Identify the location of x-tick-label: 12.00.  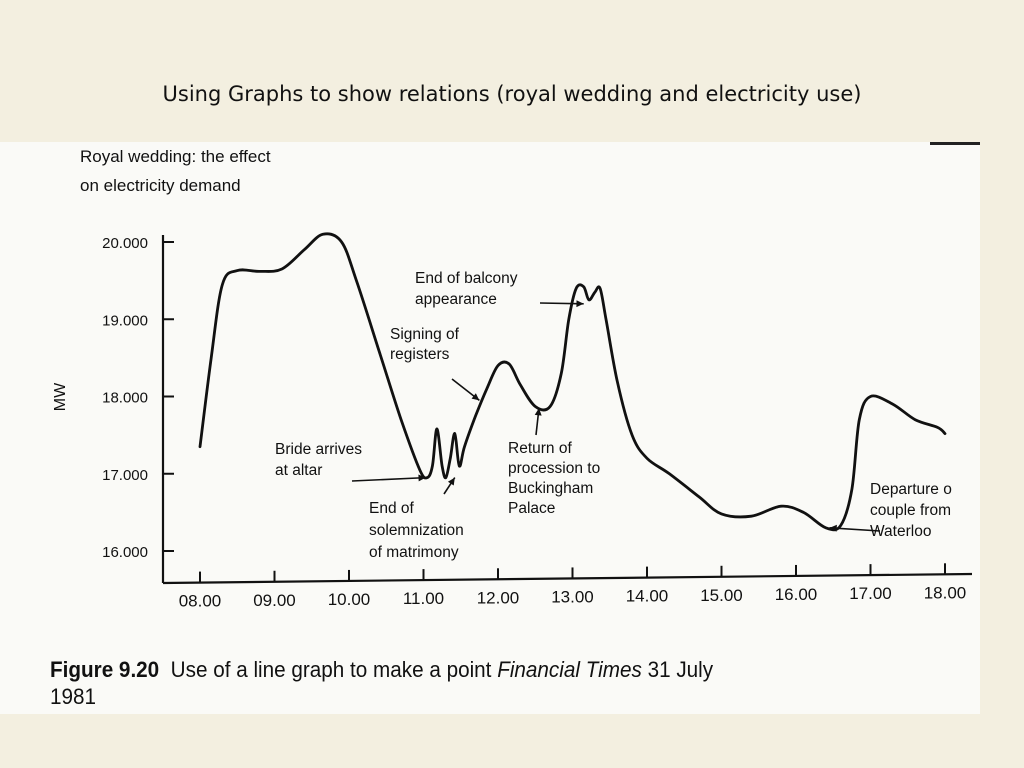
(498, 597).